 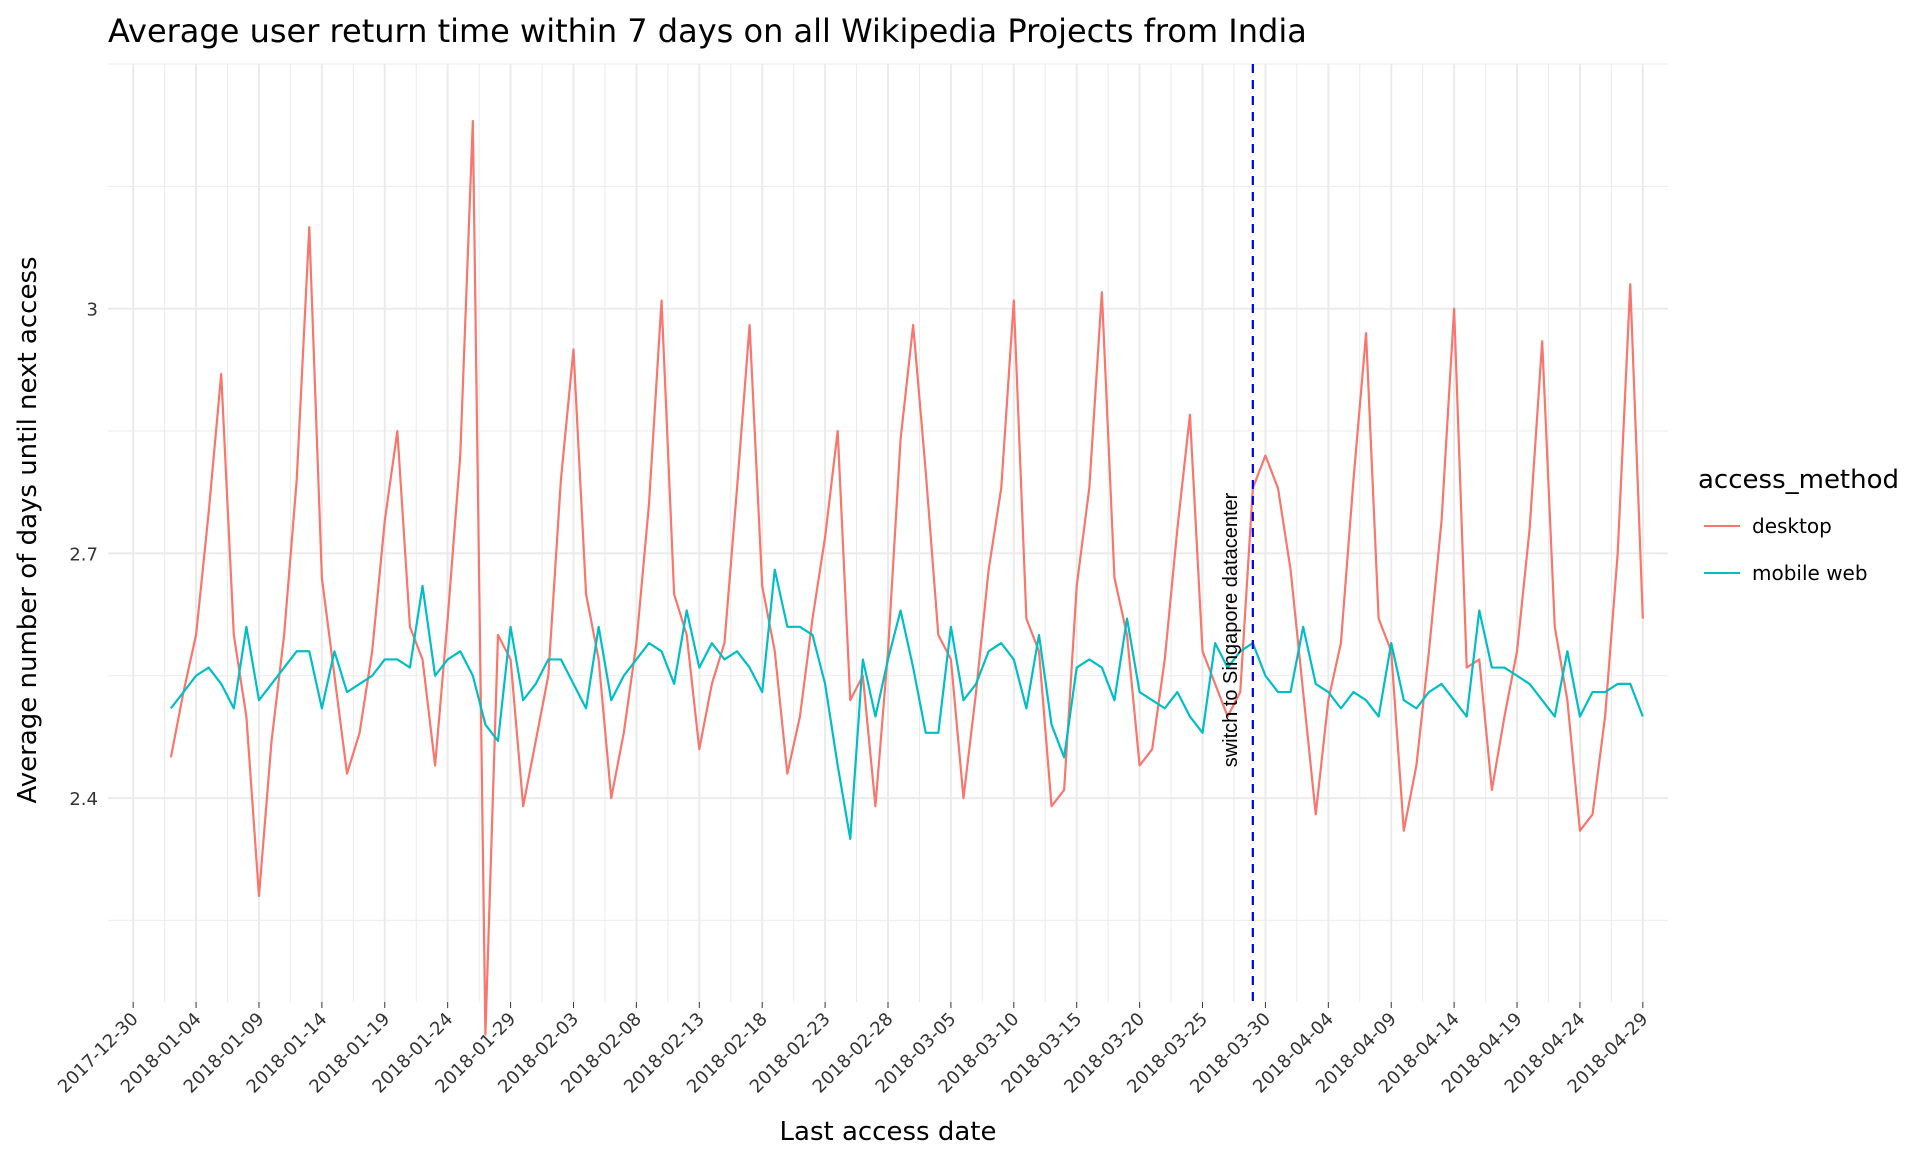 I want to click on annotation-label: switch to Singapore datacenter, so click(x=1231, y=629).